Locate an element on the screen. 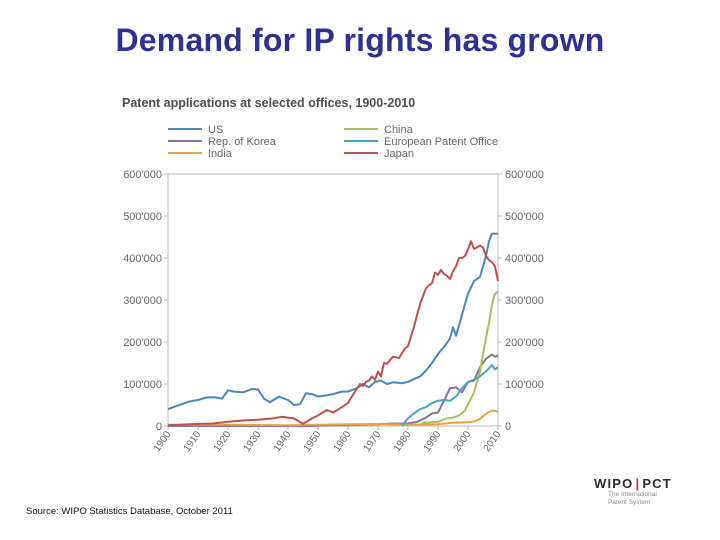  y-tick-label-right: 600'000 is located at coordinates (524, 175).